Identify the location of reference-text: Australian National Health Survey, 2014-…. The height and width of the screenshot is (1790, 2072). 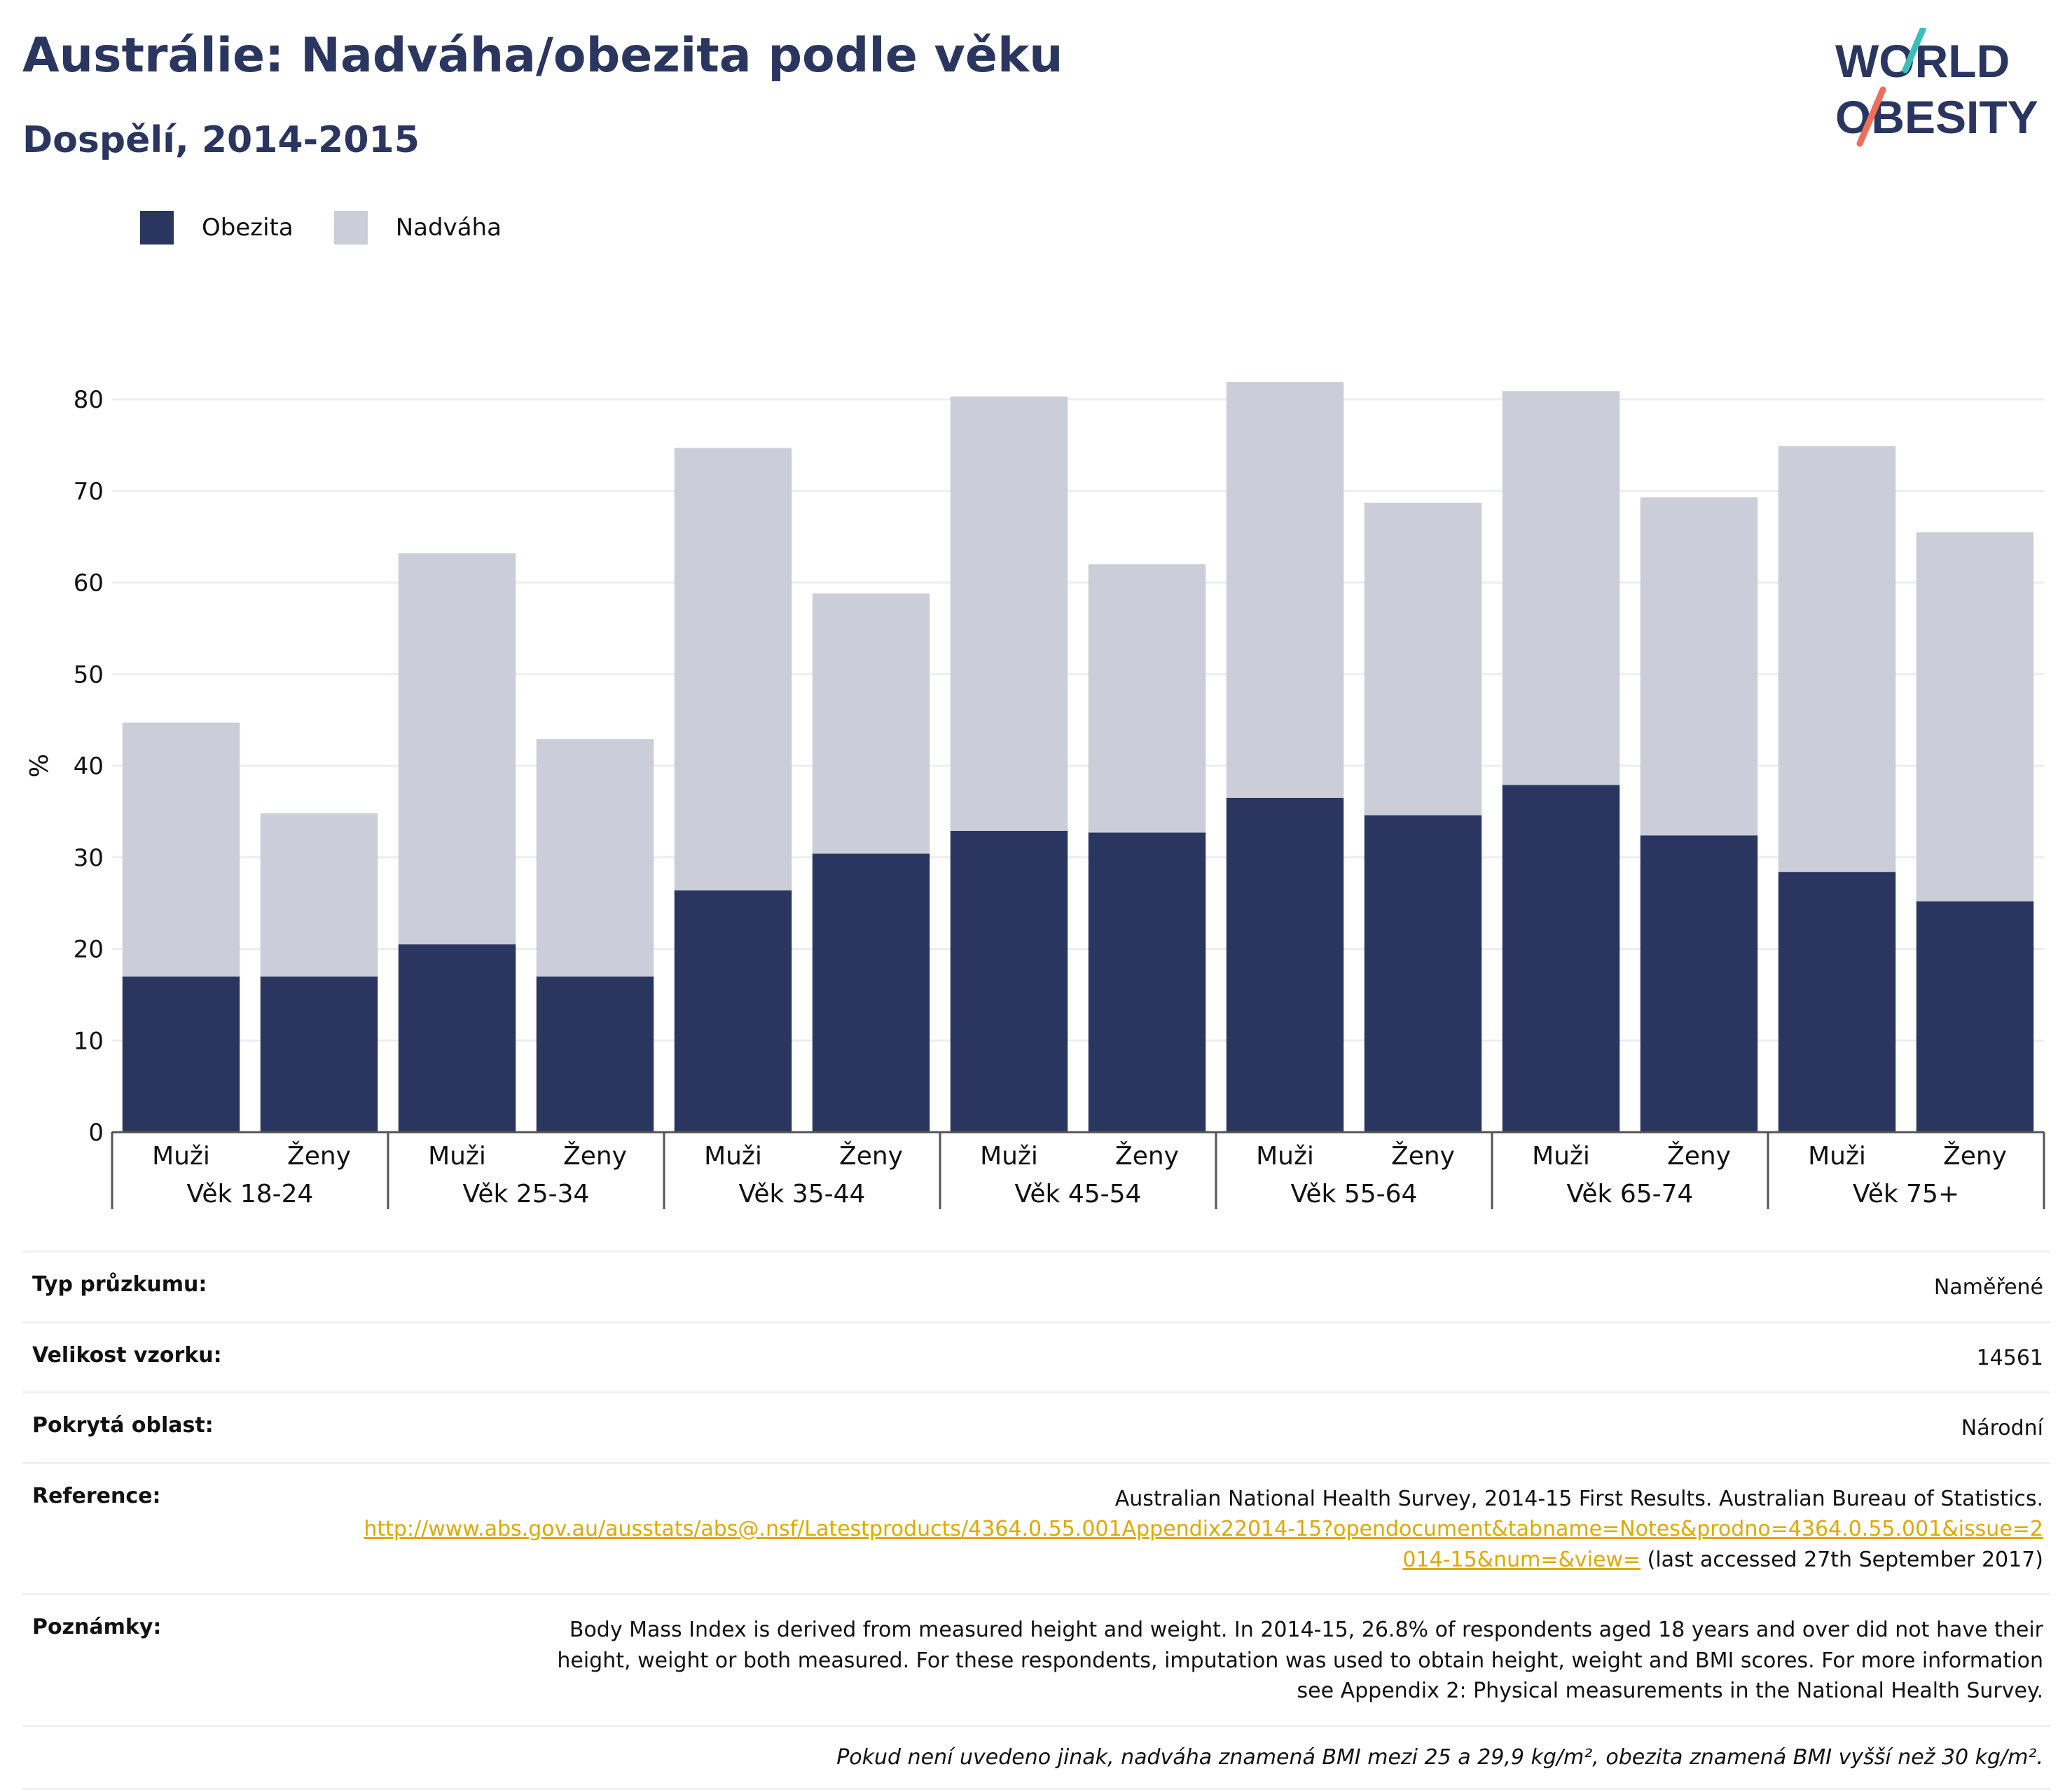
(1579, 1498).